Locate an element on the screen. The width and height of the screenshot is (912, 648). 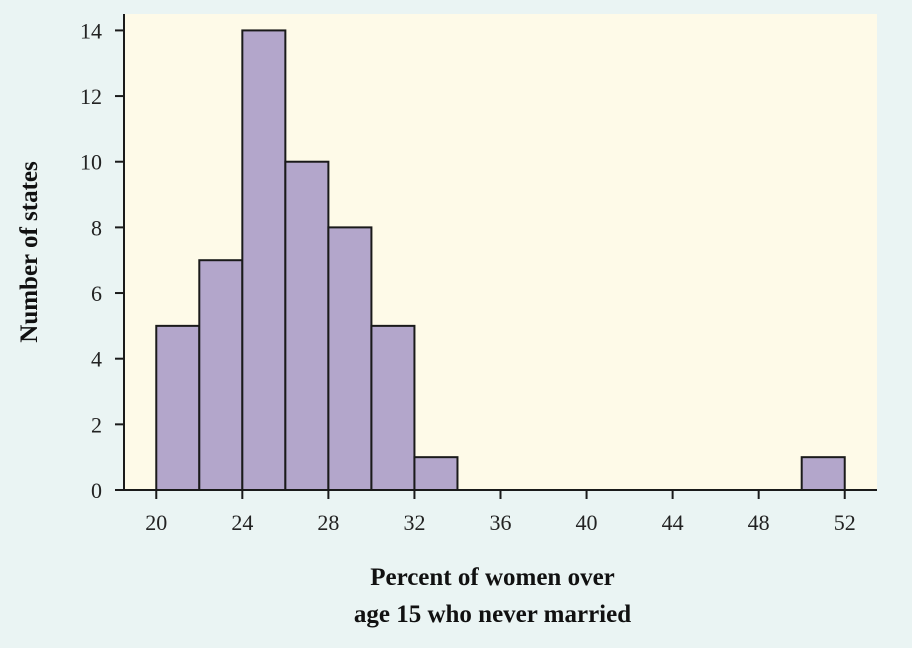
x-axis-title-line-2: age 15 who never married is located at coordinates (492, 614).